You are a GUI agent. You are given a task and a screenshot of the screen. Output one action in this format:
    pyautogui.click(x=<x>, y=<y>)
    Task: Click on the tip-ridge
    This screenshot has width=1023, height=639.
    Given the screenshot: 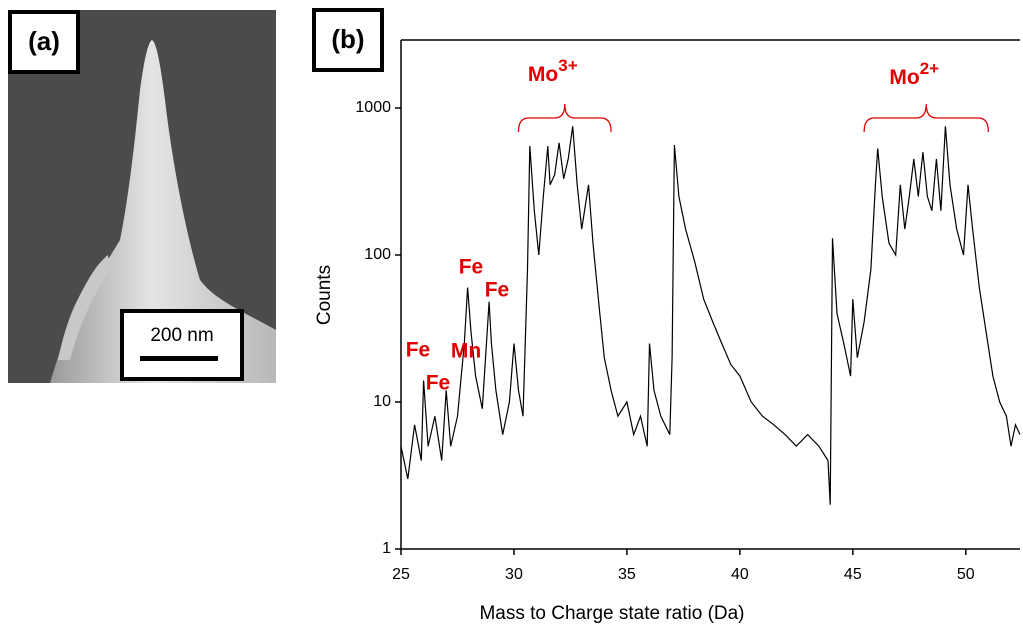 What is the action you would take?
    pyautogui.click(x=84, y=307)
    